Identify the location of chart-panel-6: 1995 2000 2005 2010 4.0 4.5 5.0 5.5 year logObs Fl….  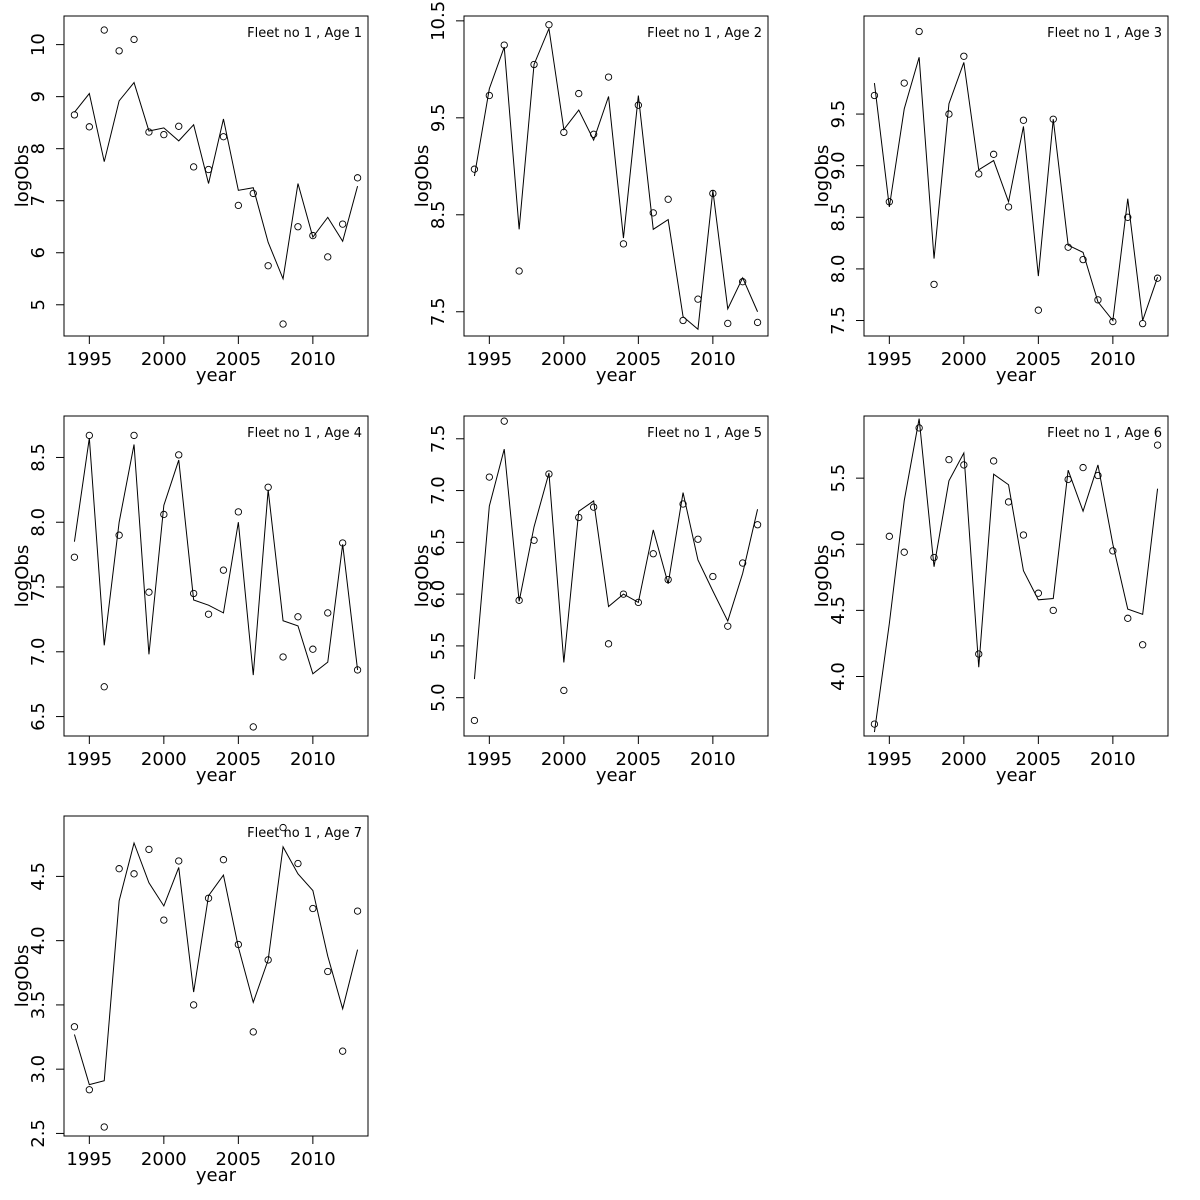
(990, 600).